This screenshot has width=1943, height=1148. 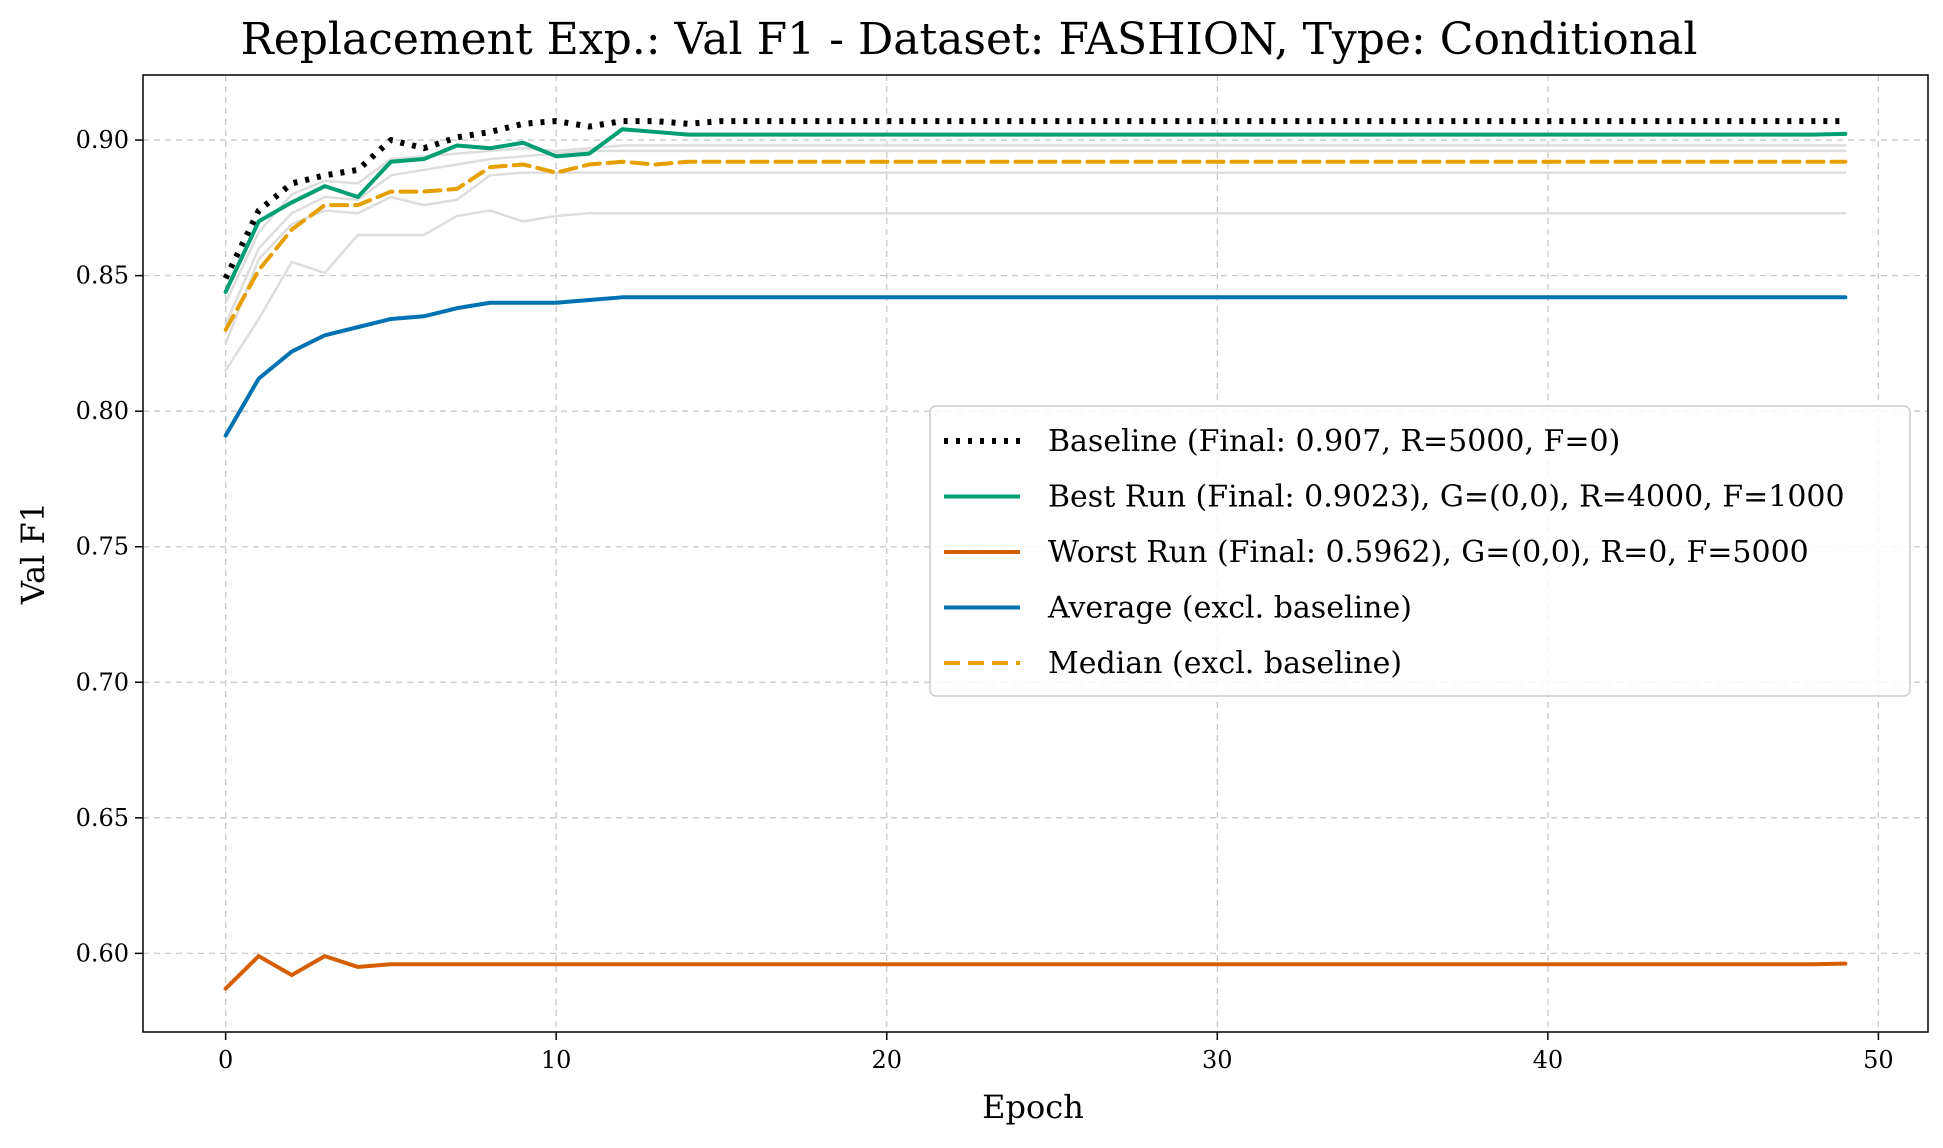 I want to click on y-tick-label: 0.80, so click(x=102, y=411).